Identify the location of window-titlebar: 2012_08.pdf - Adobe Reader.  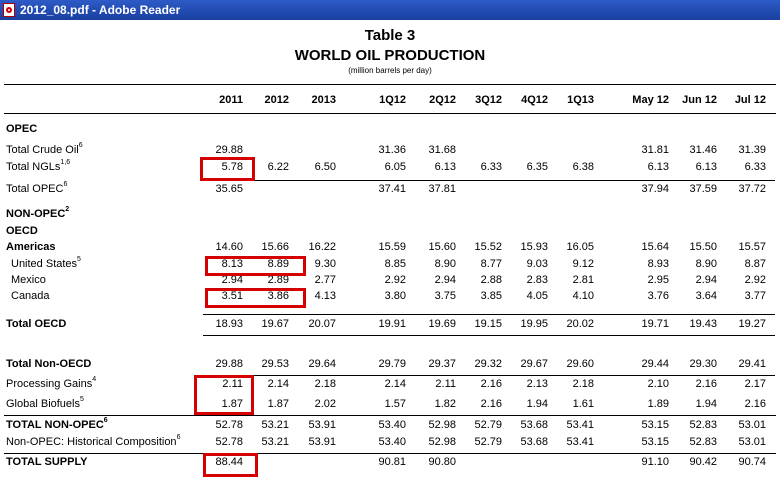
(390, 10).